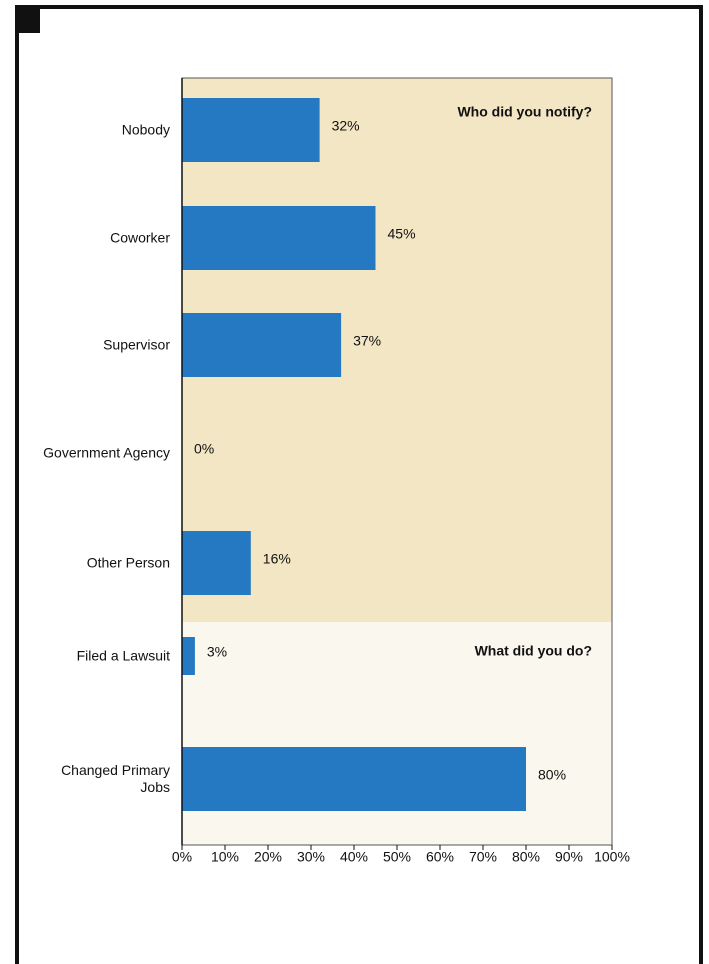  What do you see at coordinates (533, 651) in the screenshot?
I see `section-title: What did you do?` at bounding box center [533, 651].